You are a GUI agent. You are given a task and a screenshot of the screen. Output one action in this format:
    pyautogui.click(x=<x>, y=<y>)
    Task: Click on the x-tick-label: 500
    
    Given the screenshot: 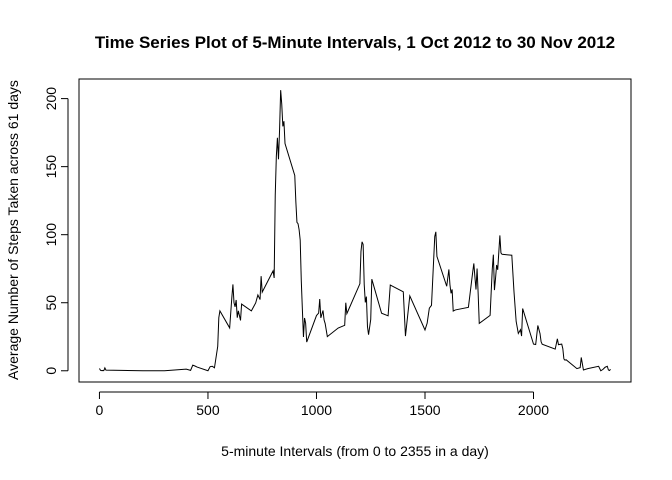 What is the action you would take?
    pyautogui.click(x=208, y=410)
    